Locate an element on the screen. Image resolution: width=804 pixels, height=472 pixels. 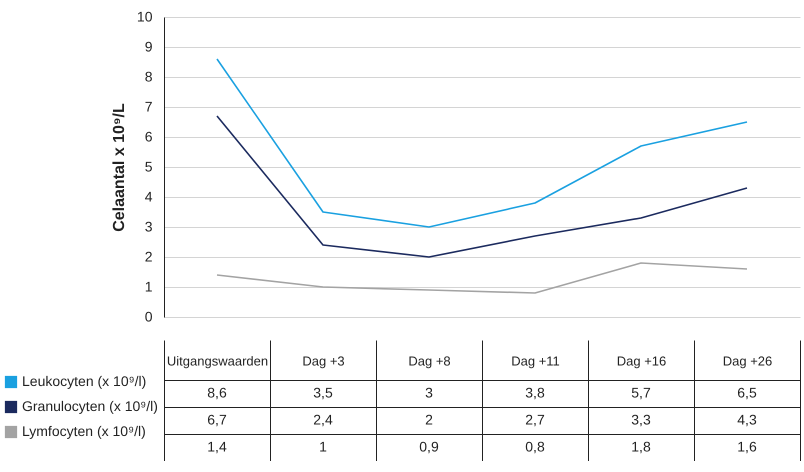
data-label: 8,6 is located at coordinates (217, 392).